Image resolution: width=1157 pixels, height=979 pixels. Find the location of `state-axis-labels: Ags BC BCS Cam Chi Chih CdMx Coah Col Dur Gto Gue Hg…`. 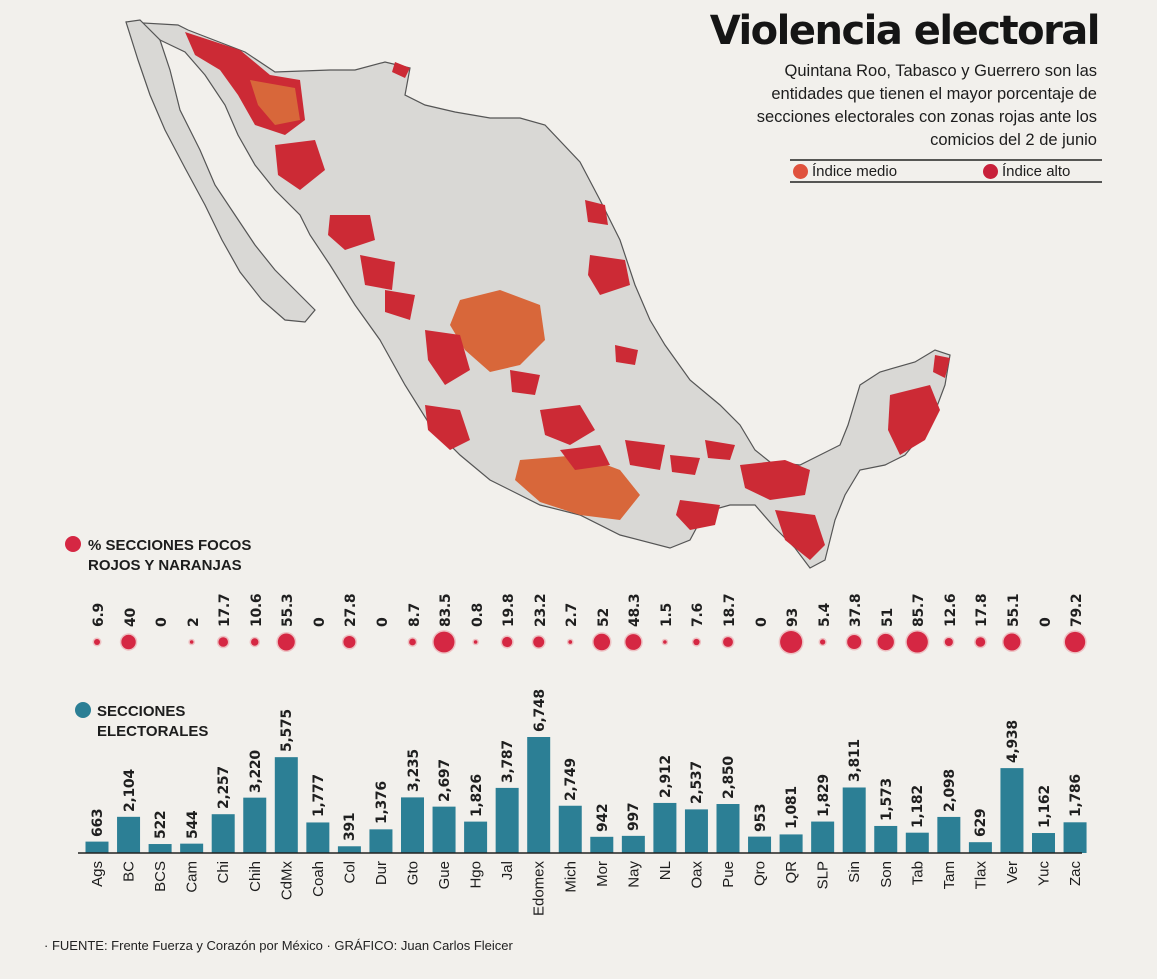

state-axis-labels: Ags BC BCS Cam Chi Chih CdMx Coah Col Dur Gto Gue Hg… is located at coordinates (586, 889).